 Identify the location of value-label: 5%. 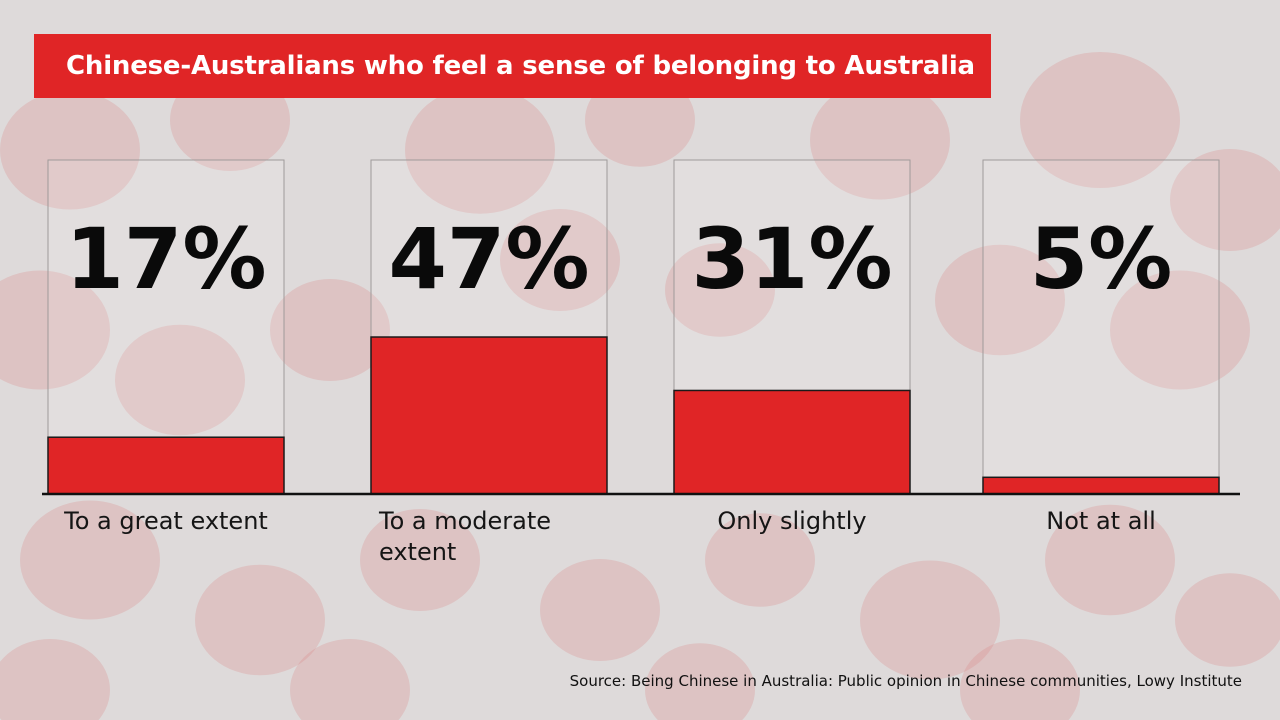
(1101, 259).